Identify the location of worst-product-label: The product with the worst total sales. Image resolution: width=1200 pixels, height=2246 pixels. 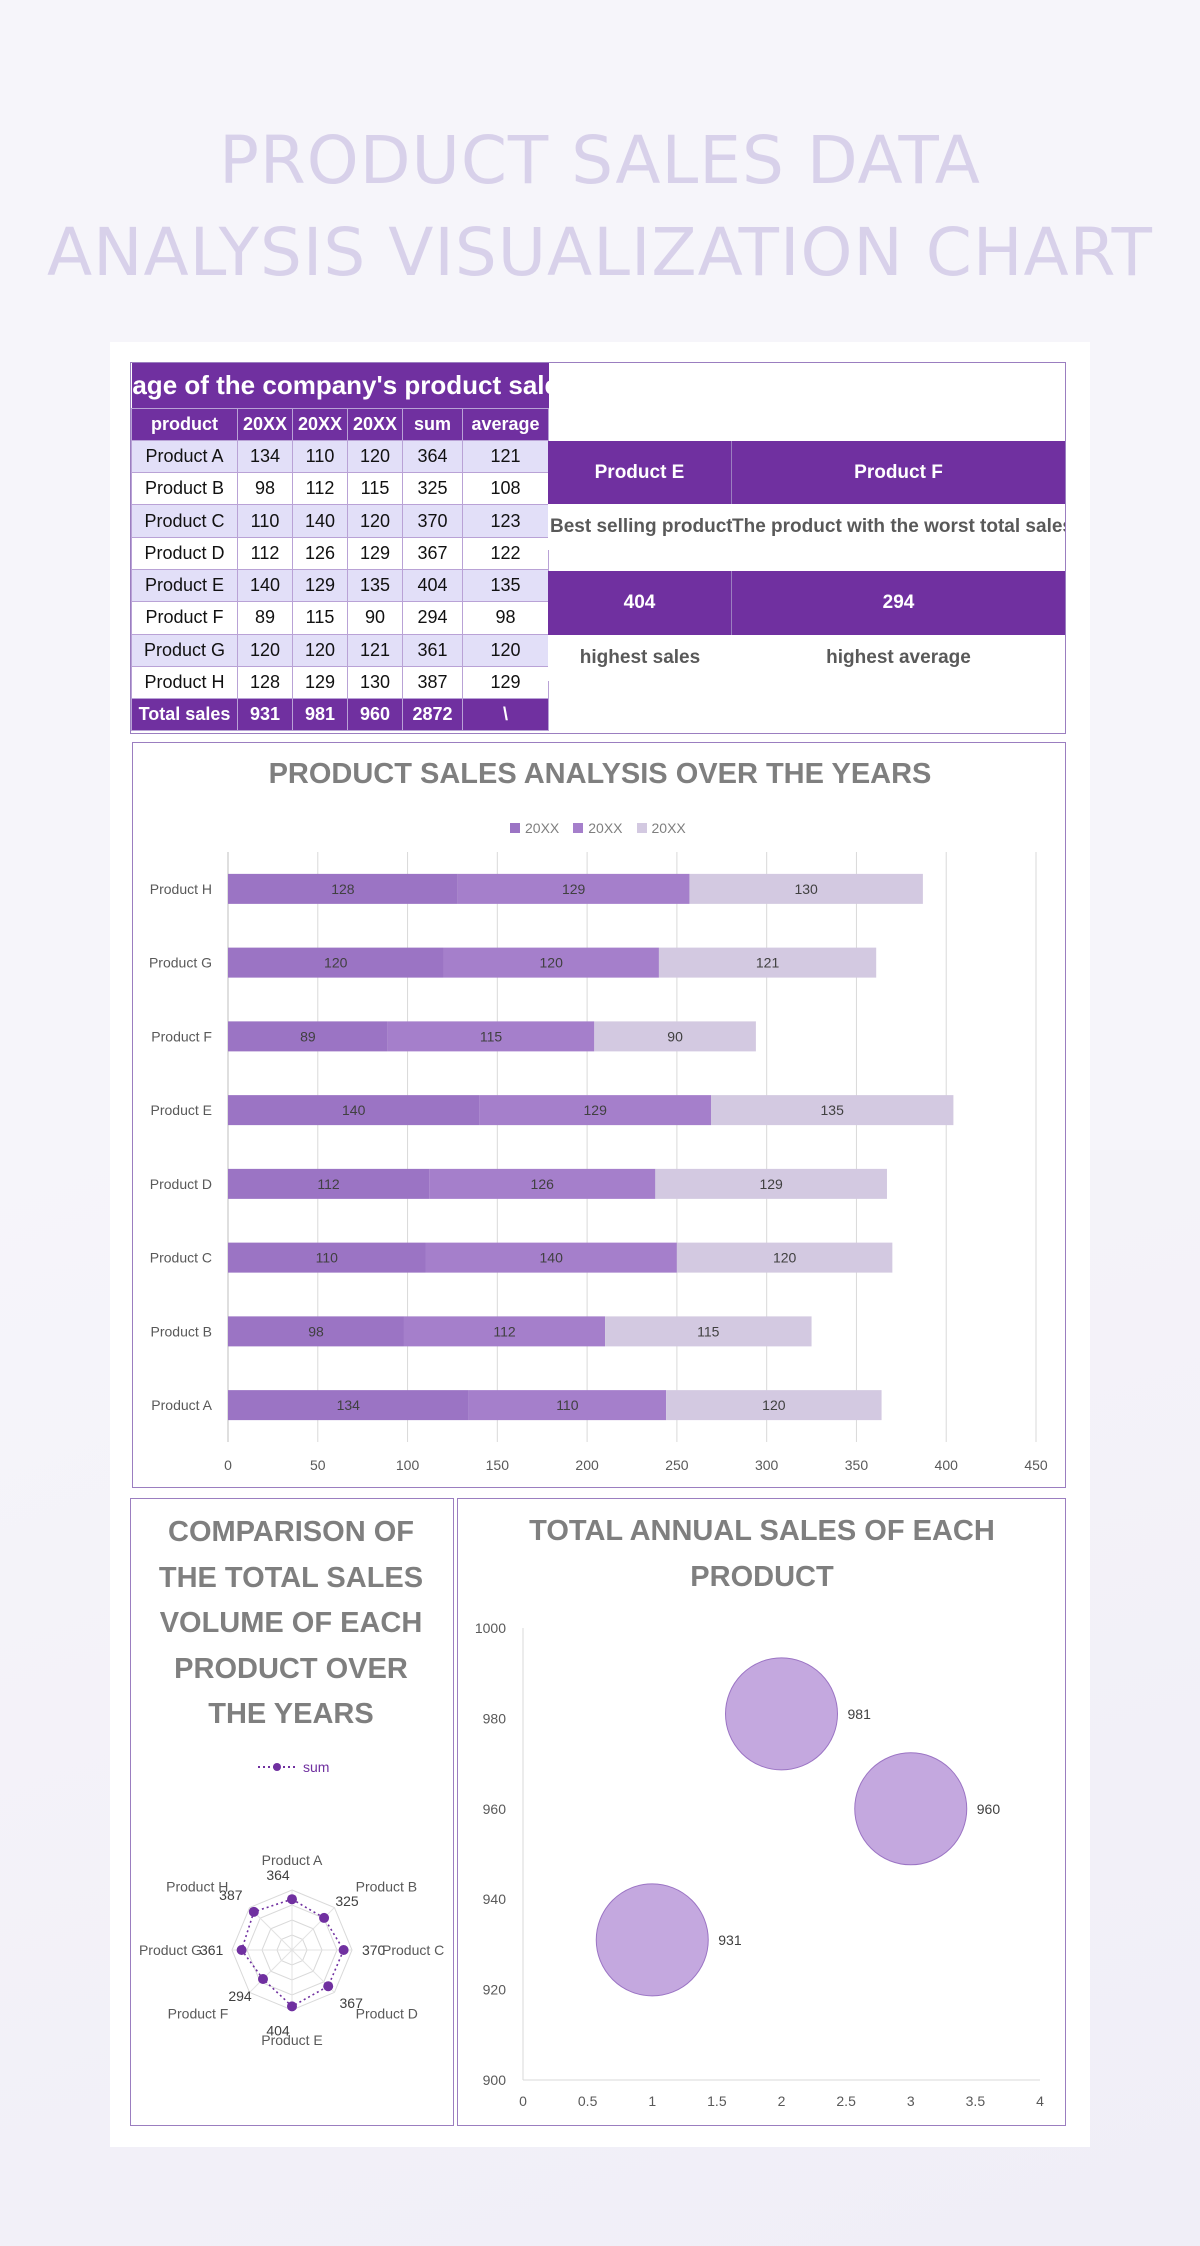
(898, 527).